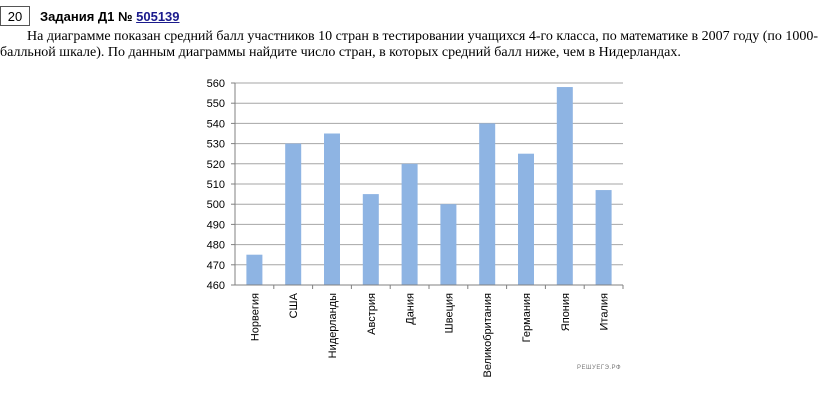 This screenshot has height=403, width=820. Describe the element at coordinates (216, 124) in the screenshot. I see `y-tick-label: 540` at that location.